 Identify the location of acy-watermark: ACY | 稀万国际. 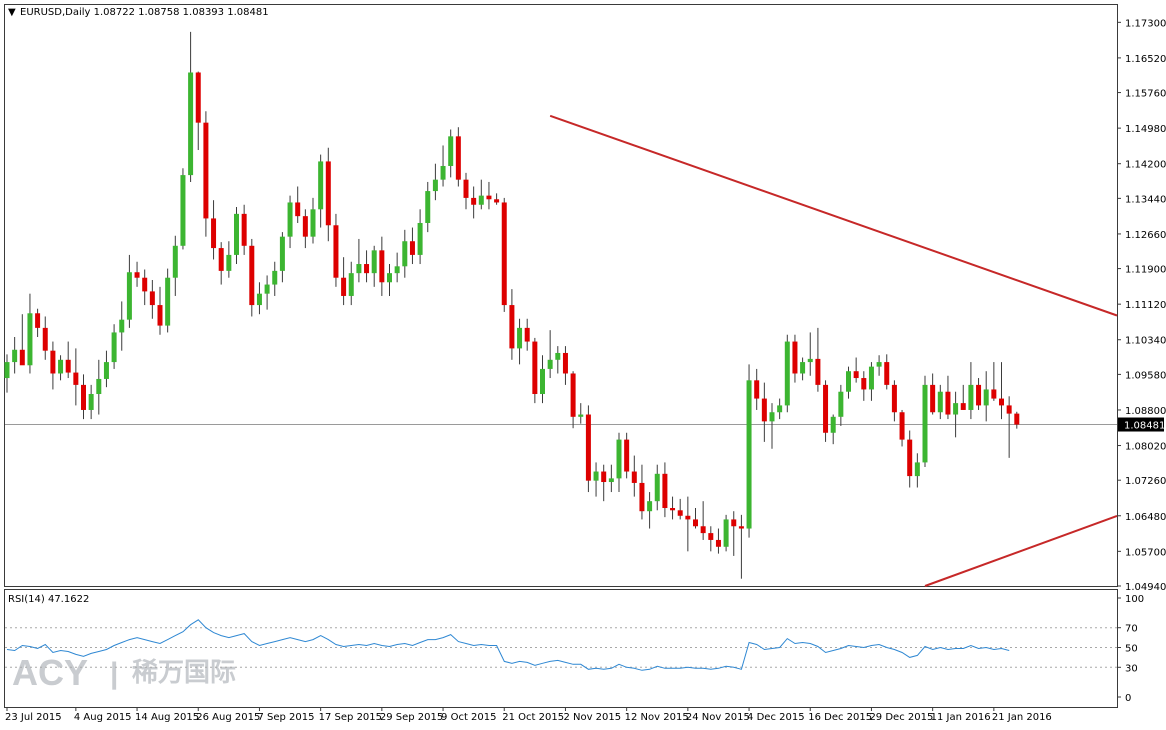
(124, 672).